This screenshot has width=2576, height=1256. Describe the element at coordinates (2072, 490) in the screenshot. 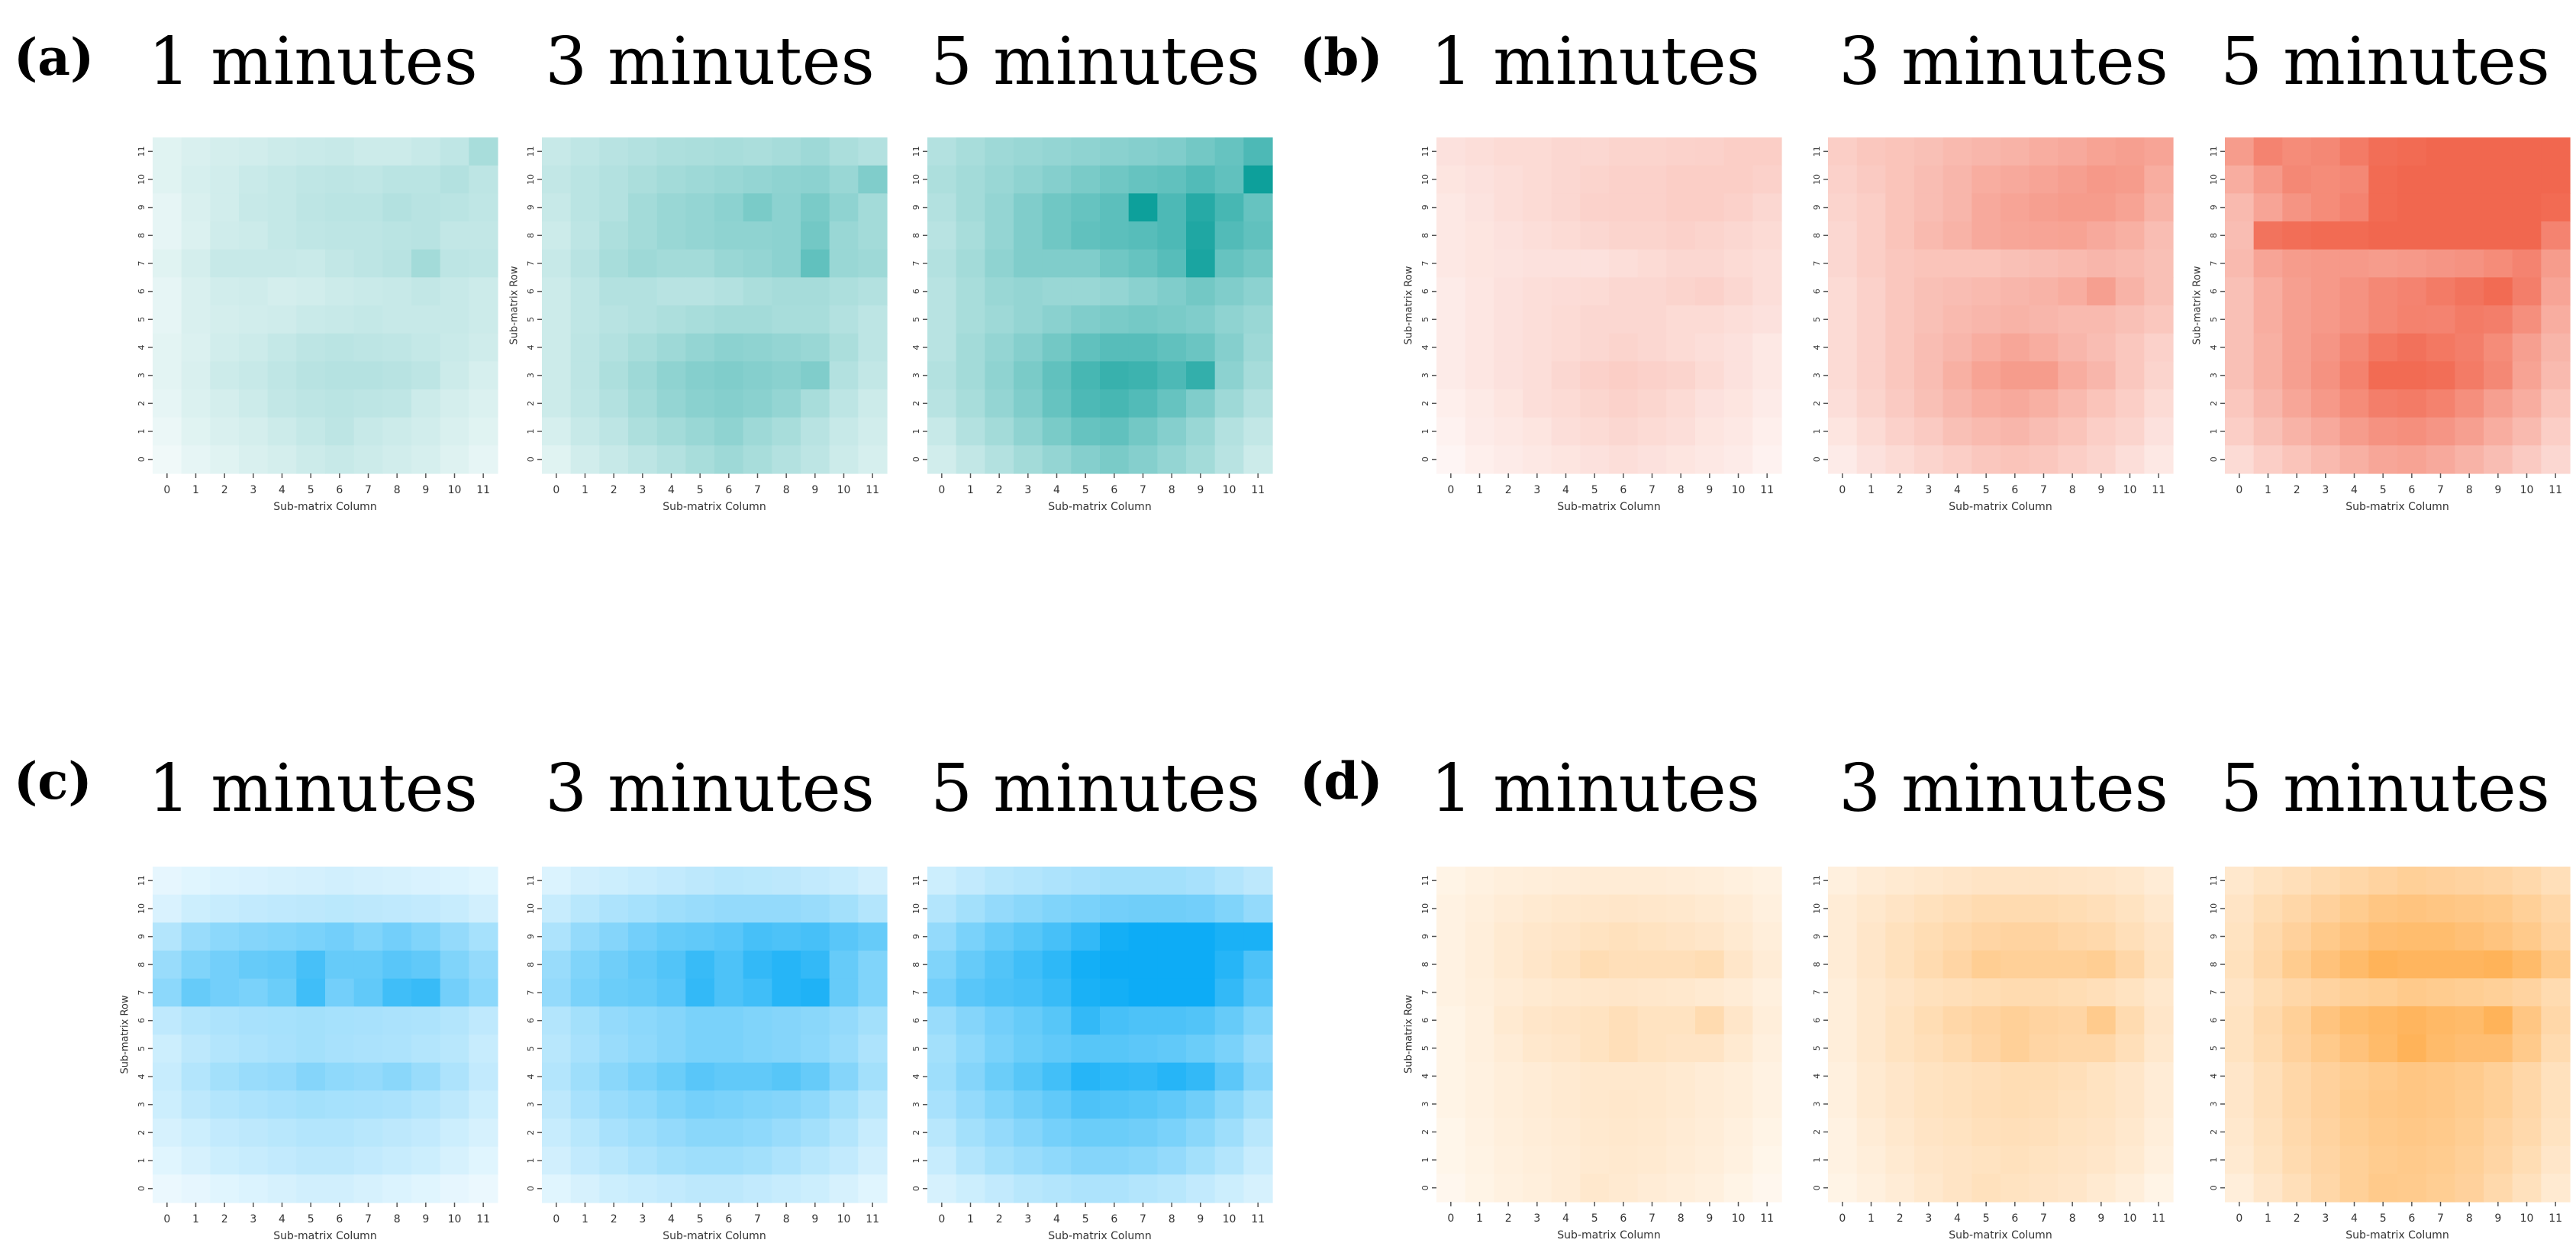

I see `x-tick-label-b-1-8: 8` at that location.